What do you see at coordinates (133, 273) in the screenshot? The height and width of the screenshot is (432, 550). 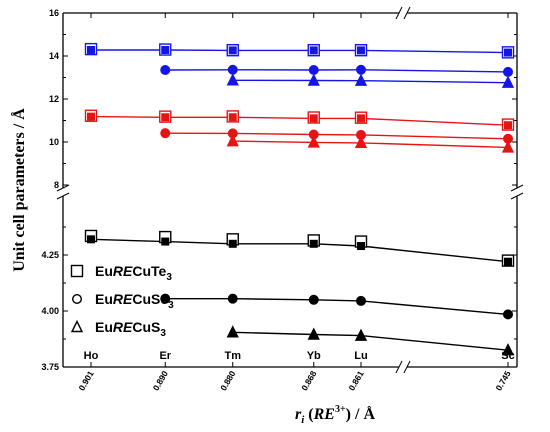 I see `legend-label: EuRECuTe3` at bounding box center [133, 273].